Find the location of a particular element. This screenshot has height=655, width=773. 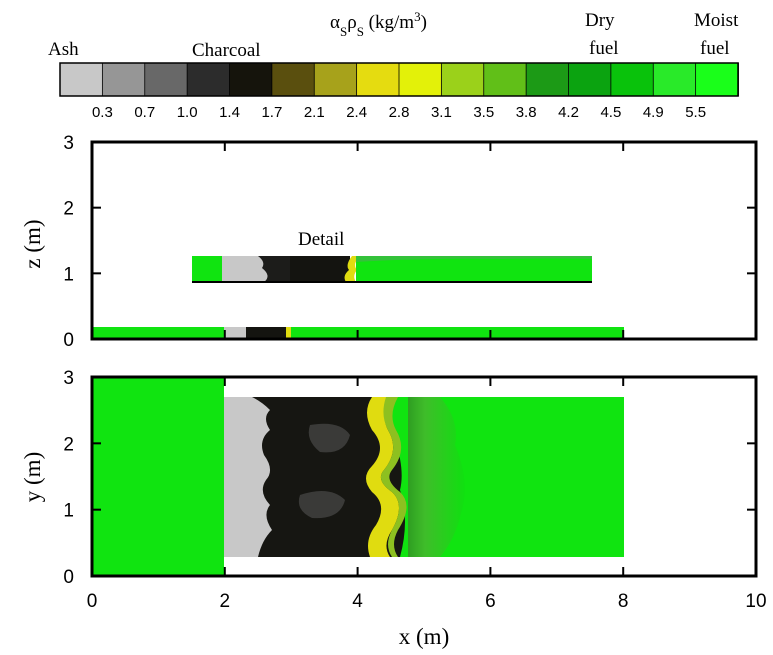

upper-fuel-bed is located at coordinates (392, 269).